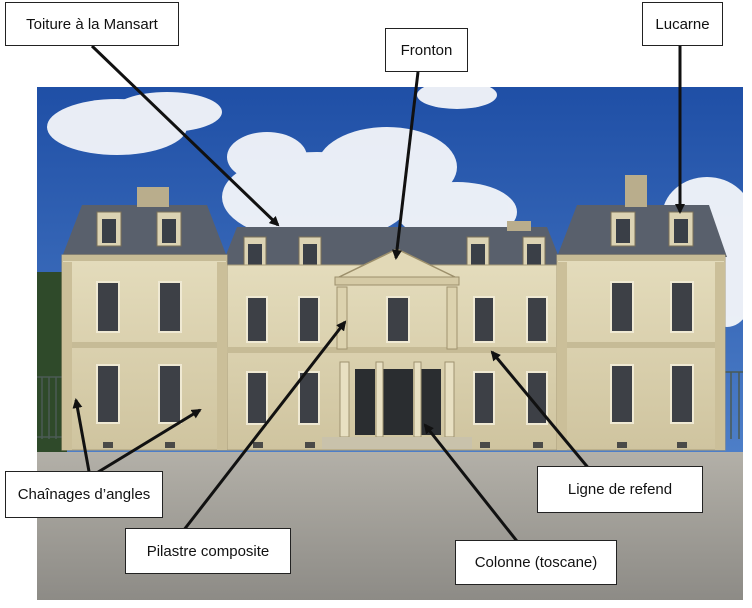 The image size is (752, 608). Describe the element at coordinates (397, 443) in the screenshot. I see `entrance-steps` at that location.